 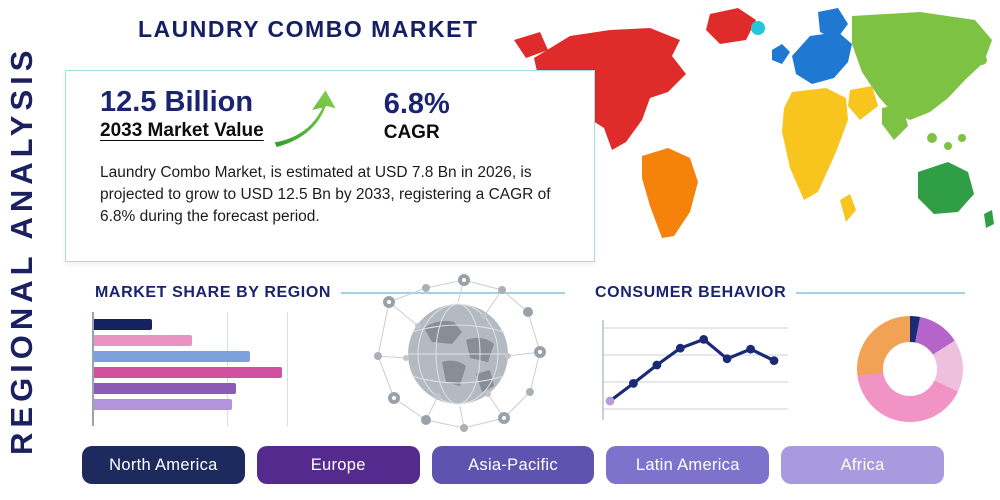 I want to click on cagr-number: 6.8%, so click(x=416, y=104).